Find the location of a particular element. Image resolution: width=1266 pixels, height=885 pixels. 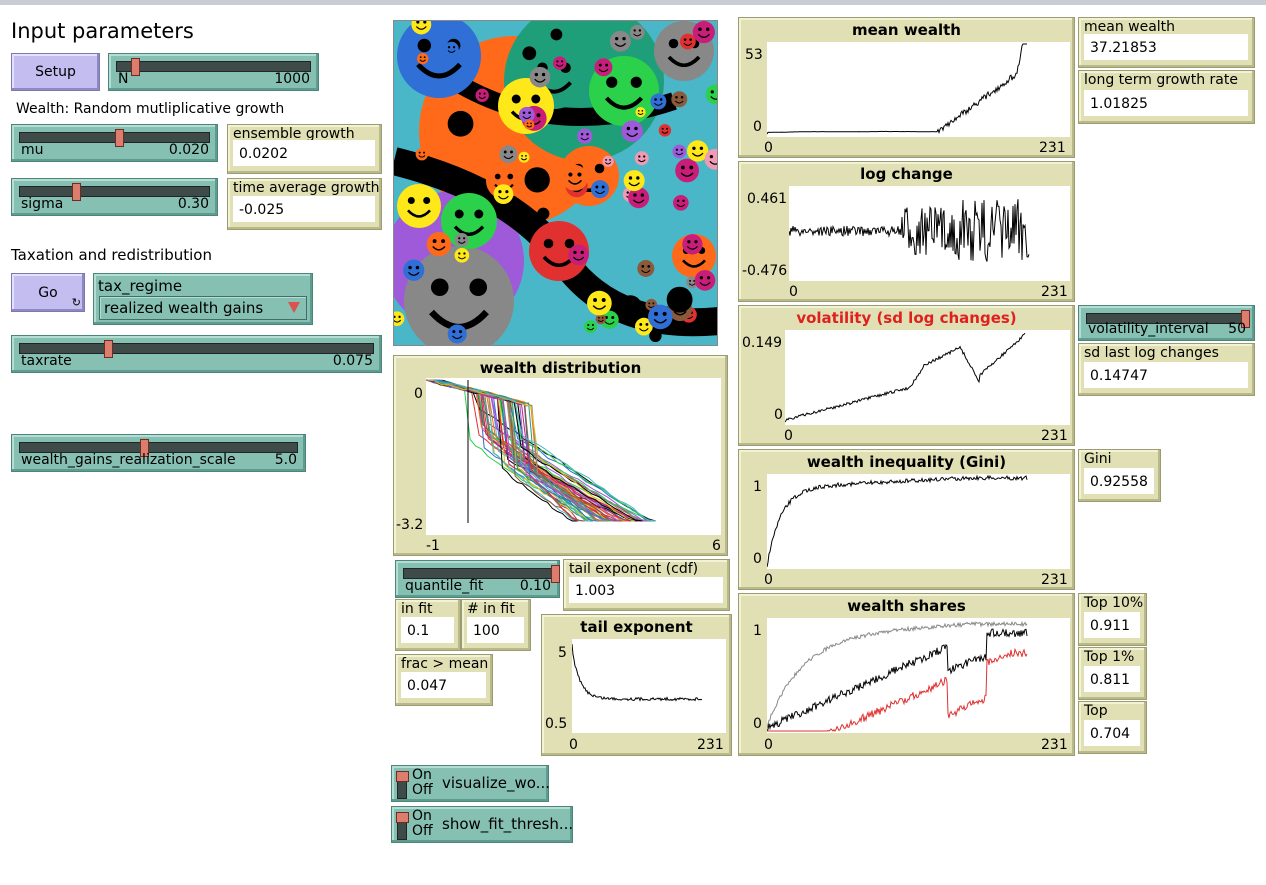

slider-value: 0.020 is located at coordinates (188, 150).